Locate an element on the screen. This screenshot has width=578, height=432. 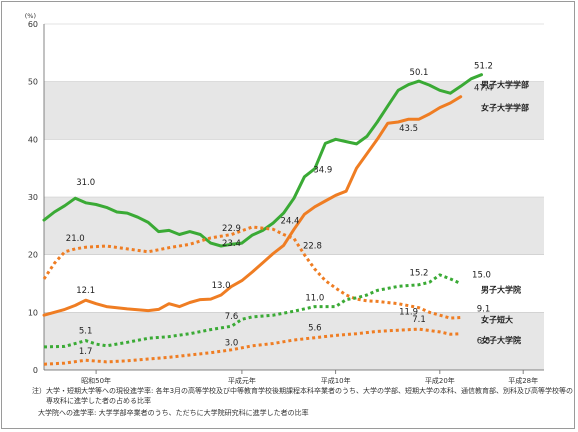
data-label: 7.6 is located at coordinates (232, 317).